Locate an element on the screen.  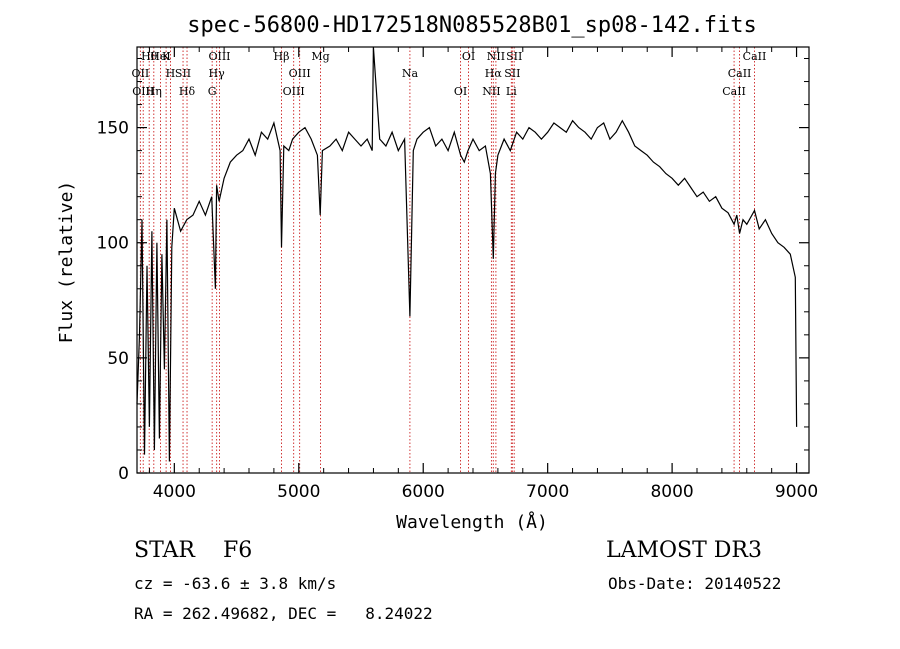
spectral-line-label: H is located at coordinates (171, 73).